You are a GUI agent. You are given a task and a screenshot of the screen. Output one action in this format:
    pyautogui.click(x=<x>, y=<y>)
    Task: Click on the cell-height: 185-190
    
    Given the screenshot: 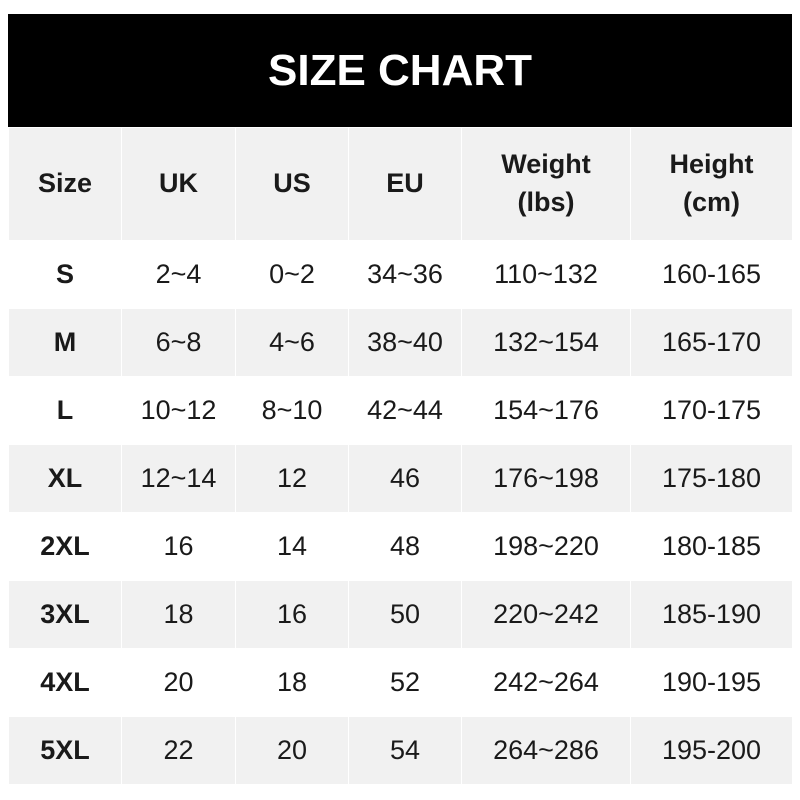 What is the action you would take?
    pyautogui.click(x=711, y=614)
    